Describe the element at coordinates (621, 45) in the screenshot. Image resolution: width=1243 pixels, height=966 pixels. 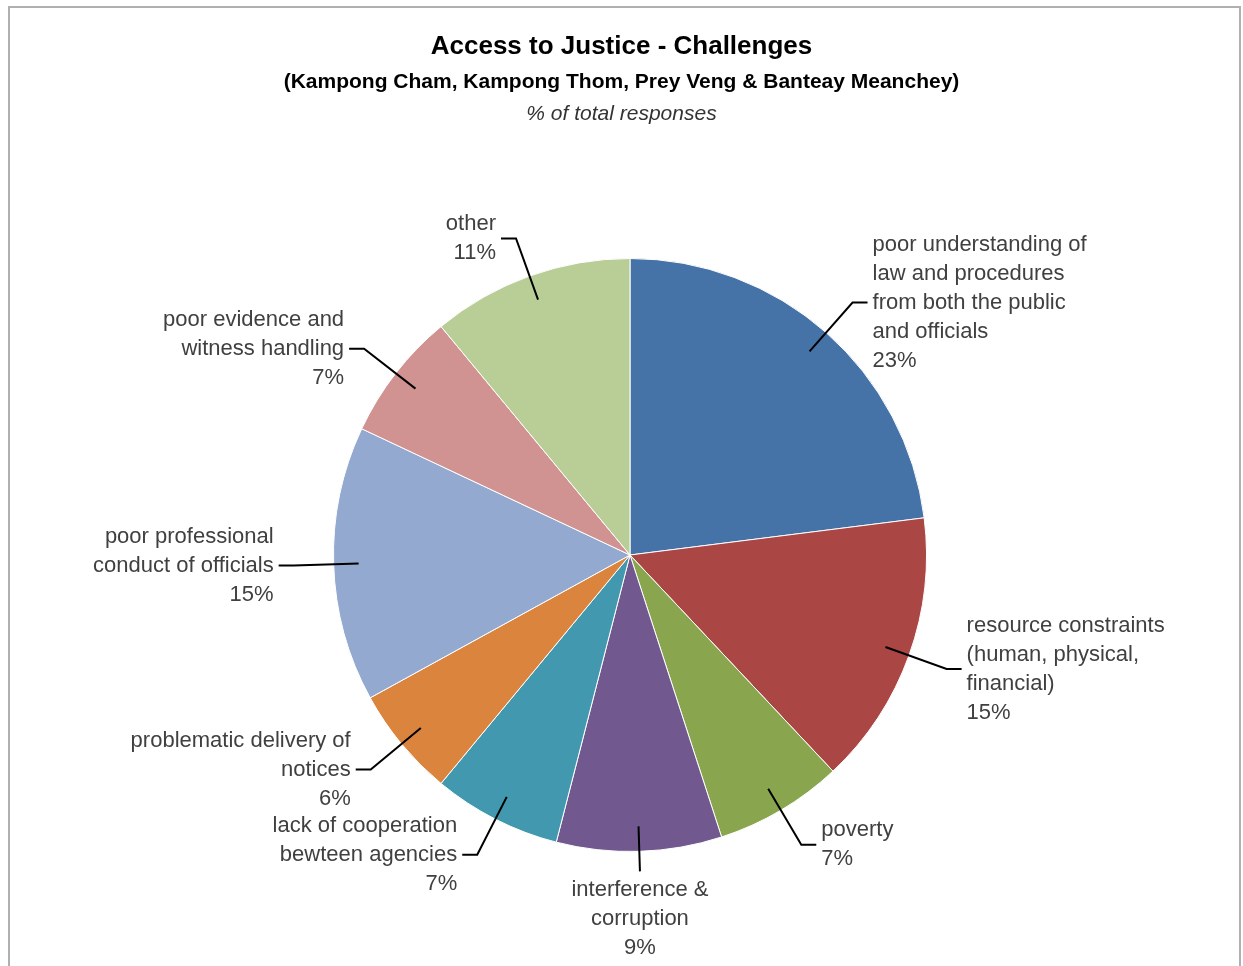
I see `chart-title: Access to Justice - Challenges` at that location.